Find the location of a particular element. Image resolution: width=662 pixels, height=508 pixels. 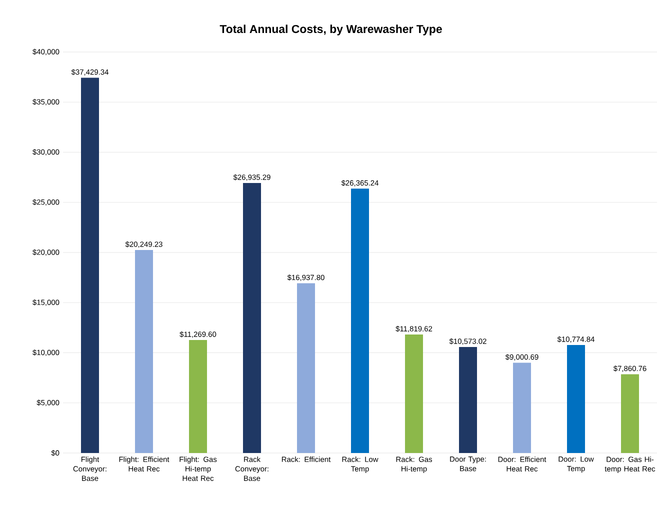

chart-title: Total Annual Costs, by Warewasher Type is located at coordinates (331, 30).